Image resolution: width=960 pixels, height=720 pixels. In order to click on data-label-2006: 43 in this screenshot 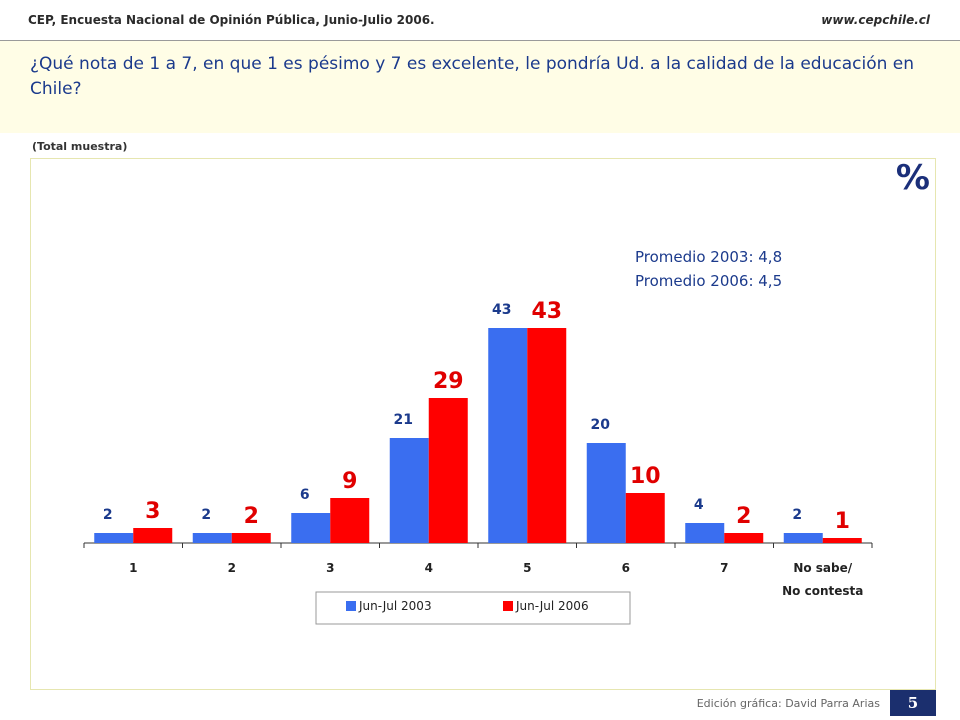, I will do `click(546, 311)`.